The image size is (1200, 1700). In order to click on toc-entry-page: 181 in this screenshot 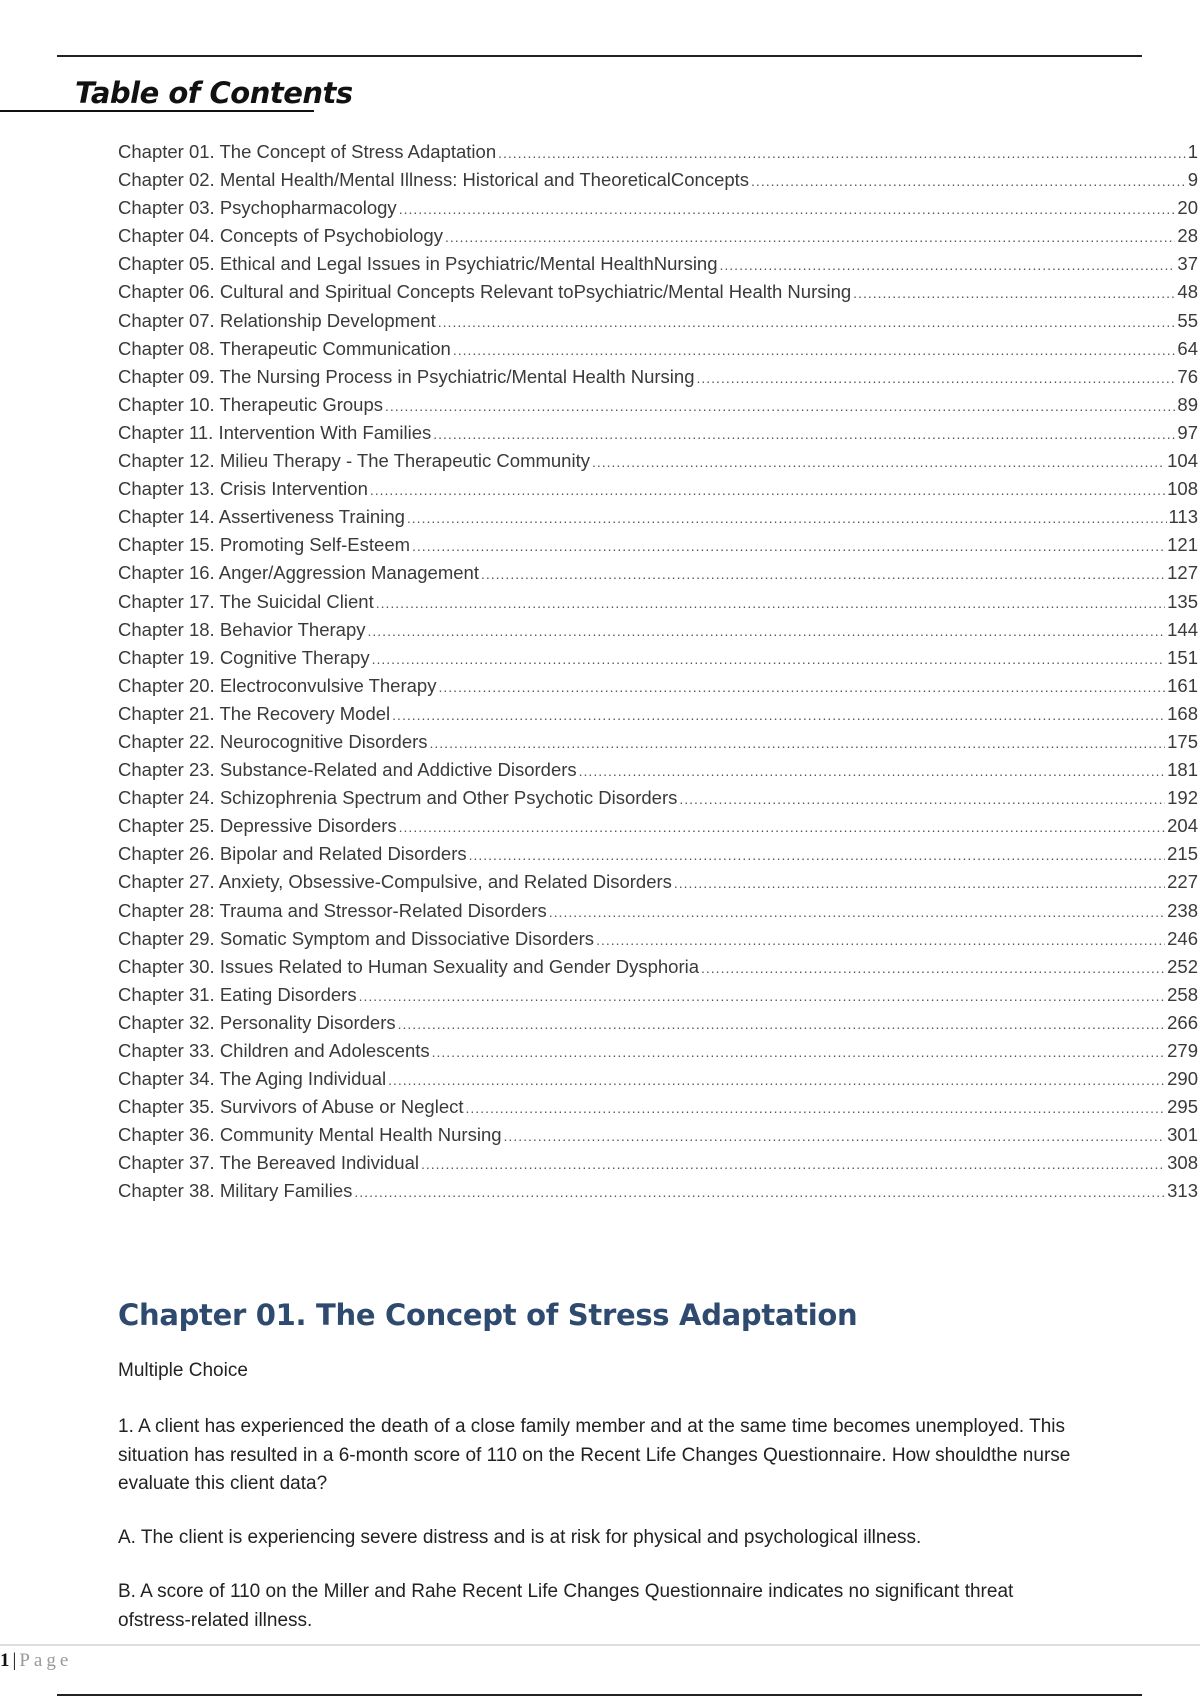, I will do `click(1182, 770)`.